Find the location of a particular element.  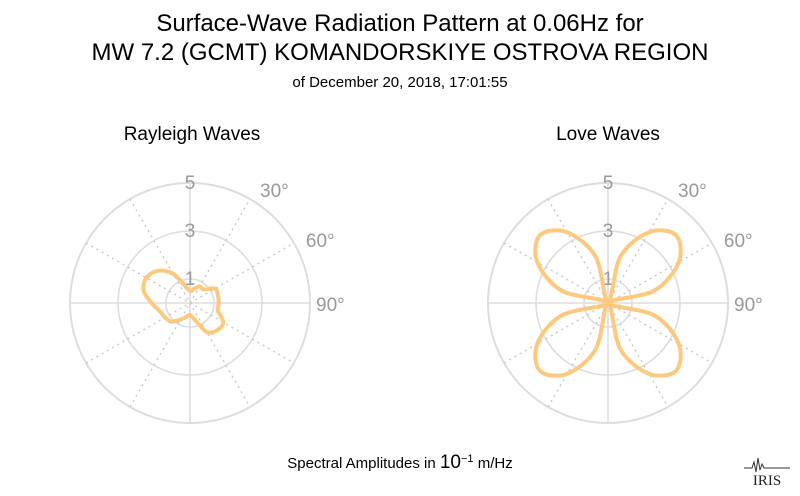

svg-text: IRIS is located at coordinates (767, 481).